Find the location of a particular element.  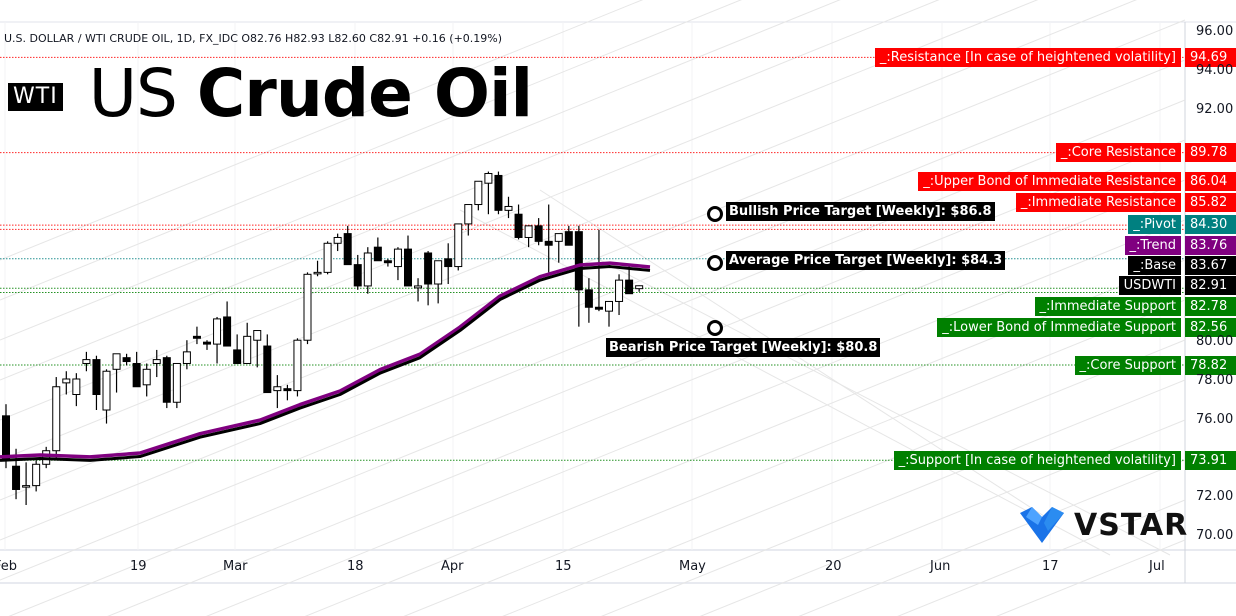

level-label-pivot: _:Pivot is located at coordinates (1154, 224).